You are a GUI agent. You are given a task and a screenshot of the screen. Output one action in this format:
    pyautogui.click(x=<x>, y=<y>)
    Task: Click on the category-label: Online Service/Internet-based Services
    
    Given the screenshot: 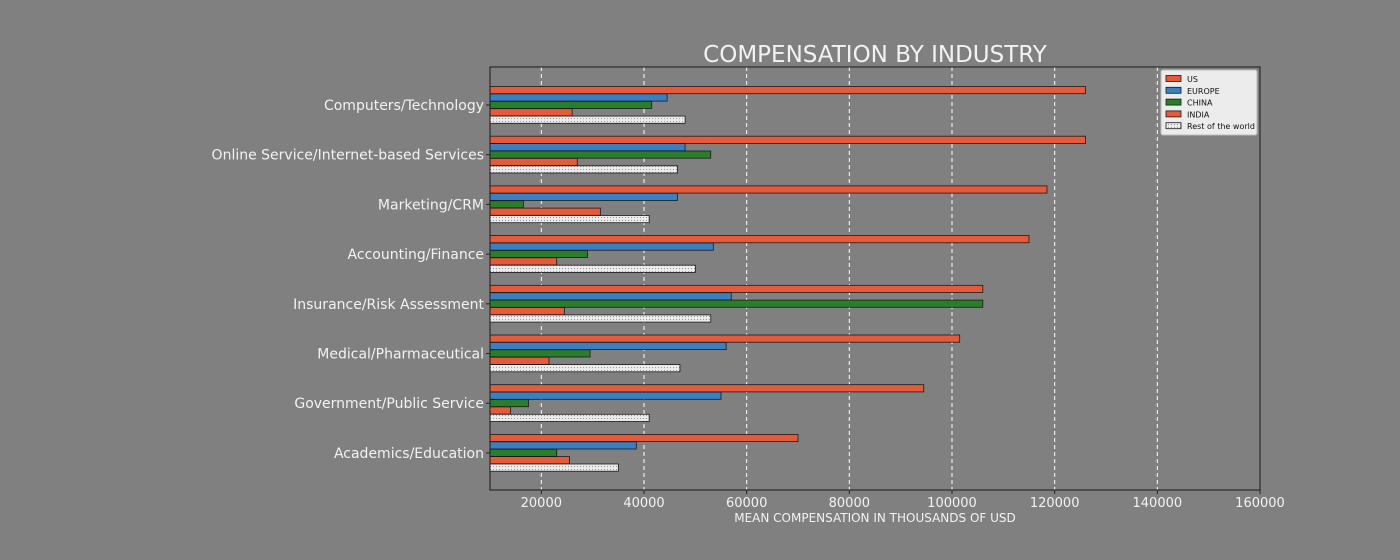 What is the action you would take?
    pyautogui.click(x=348, y=156)
    